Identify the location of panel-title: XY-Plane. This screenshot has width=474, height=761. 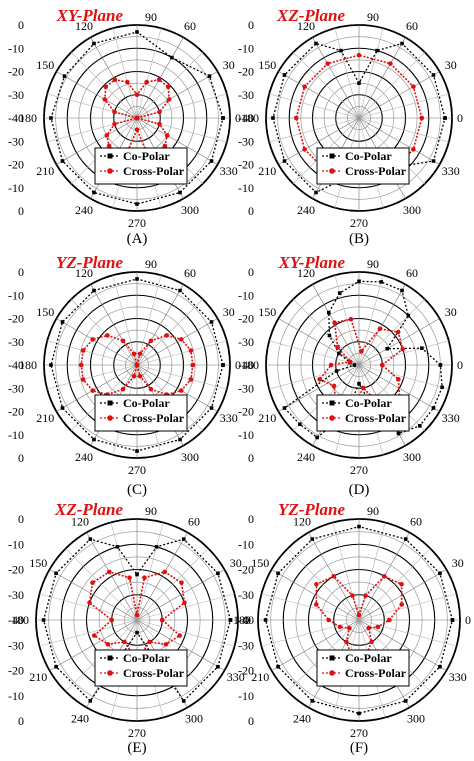
(90, 15).